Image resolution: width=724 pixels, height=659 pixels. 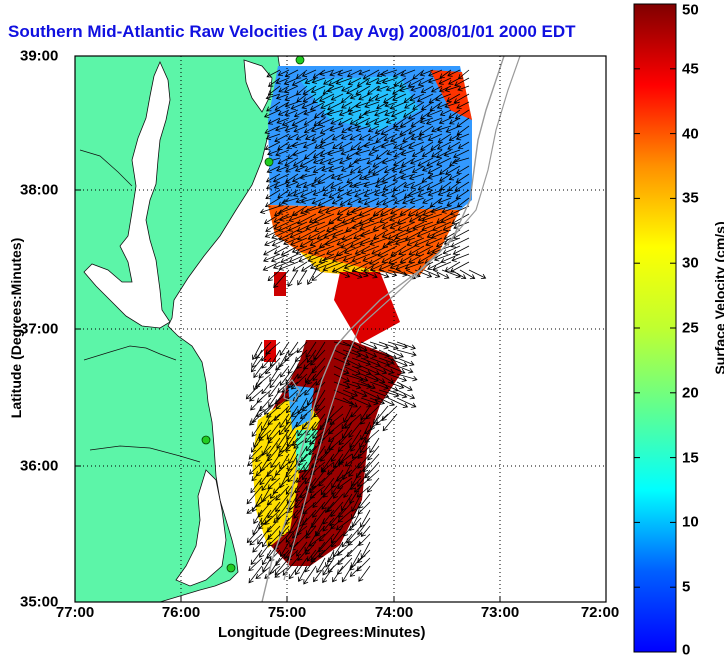 What do you see at coordinates (287, 612) in the screenshot?
I see `x-tick-label: 75:00` at bounding box center [287, 612].